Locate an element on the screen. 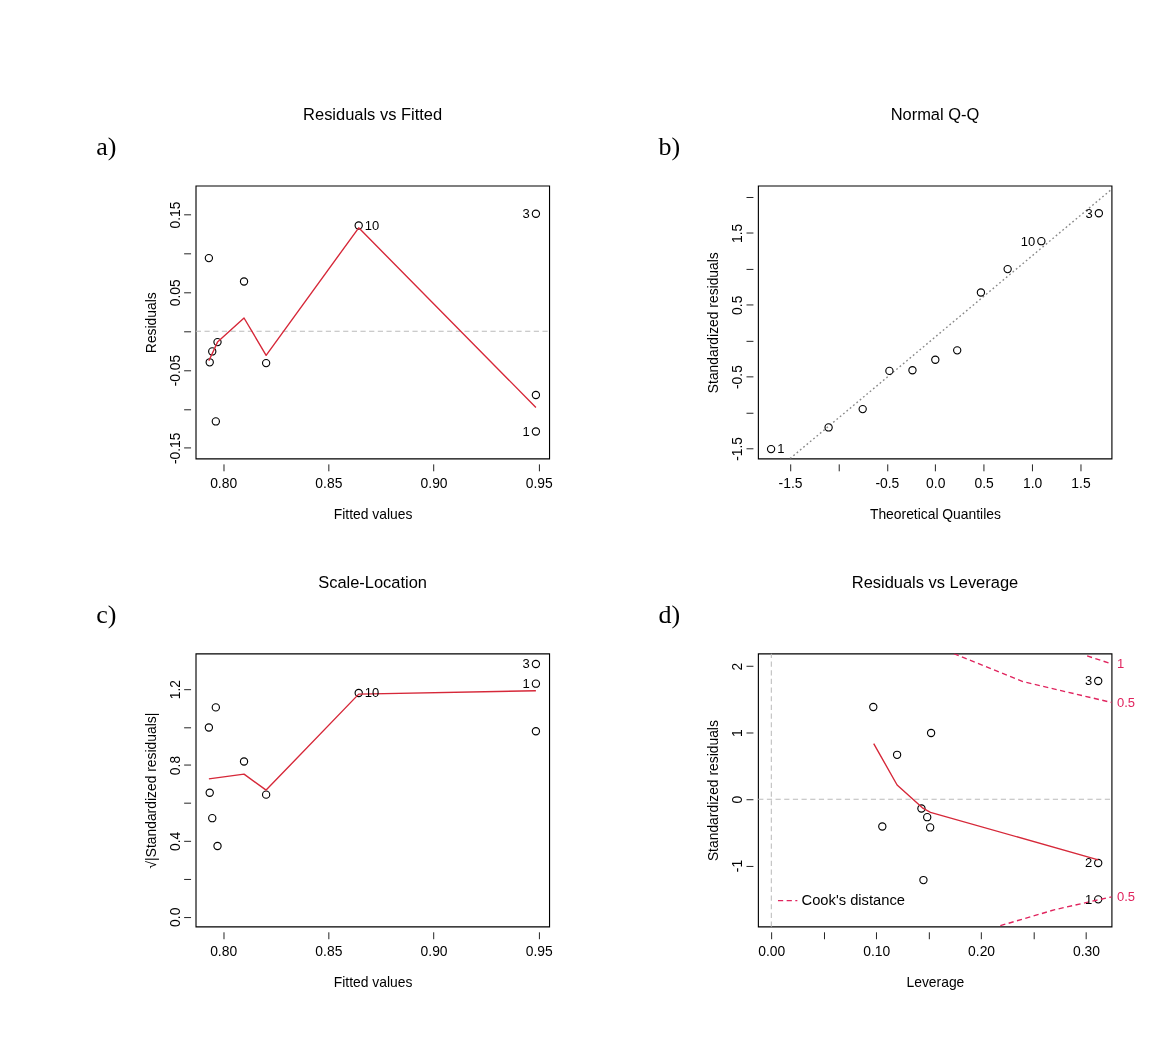  text: d) is located at coordinates (669, 614).